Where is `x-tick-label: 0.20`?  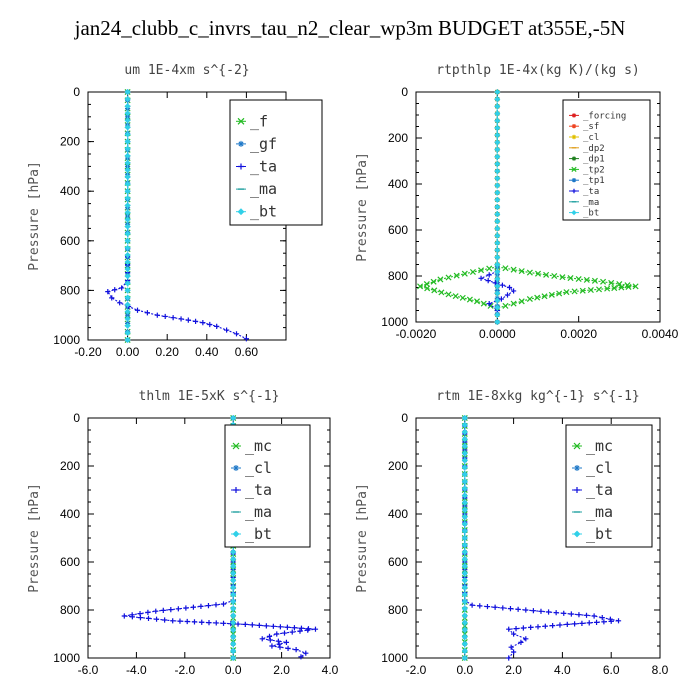 x-tick-label: 0.20 is located at coordinates (168, 352).